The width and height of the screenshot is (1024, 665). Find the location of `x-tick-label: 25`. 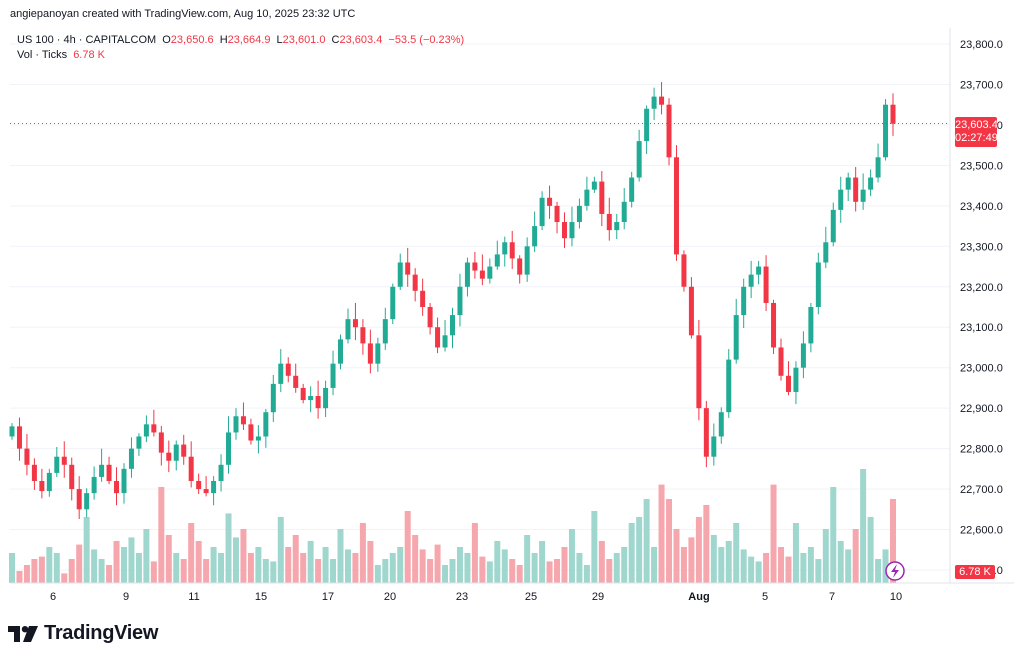

x-tick-label: 25 is located at coordinates (531, 597).